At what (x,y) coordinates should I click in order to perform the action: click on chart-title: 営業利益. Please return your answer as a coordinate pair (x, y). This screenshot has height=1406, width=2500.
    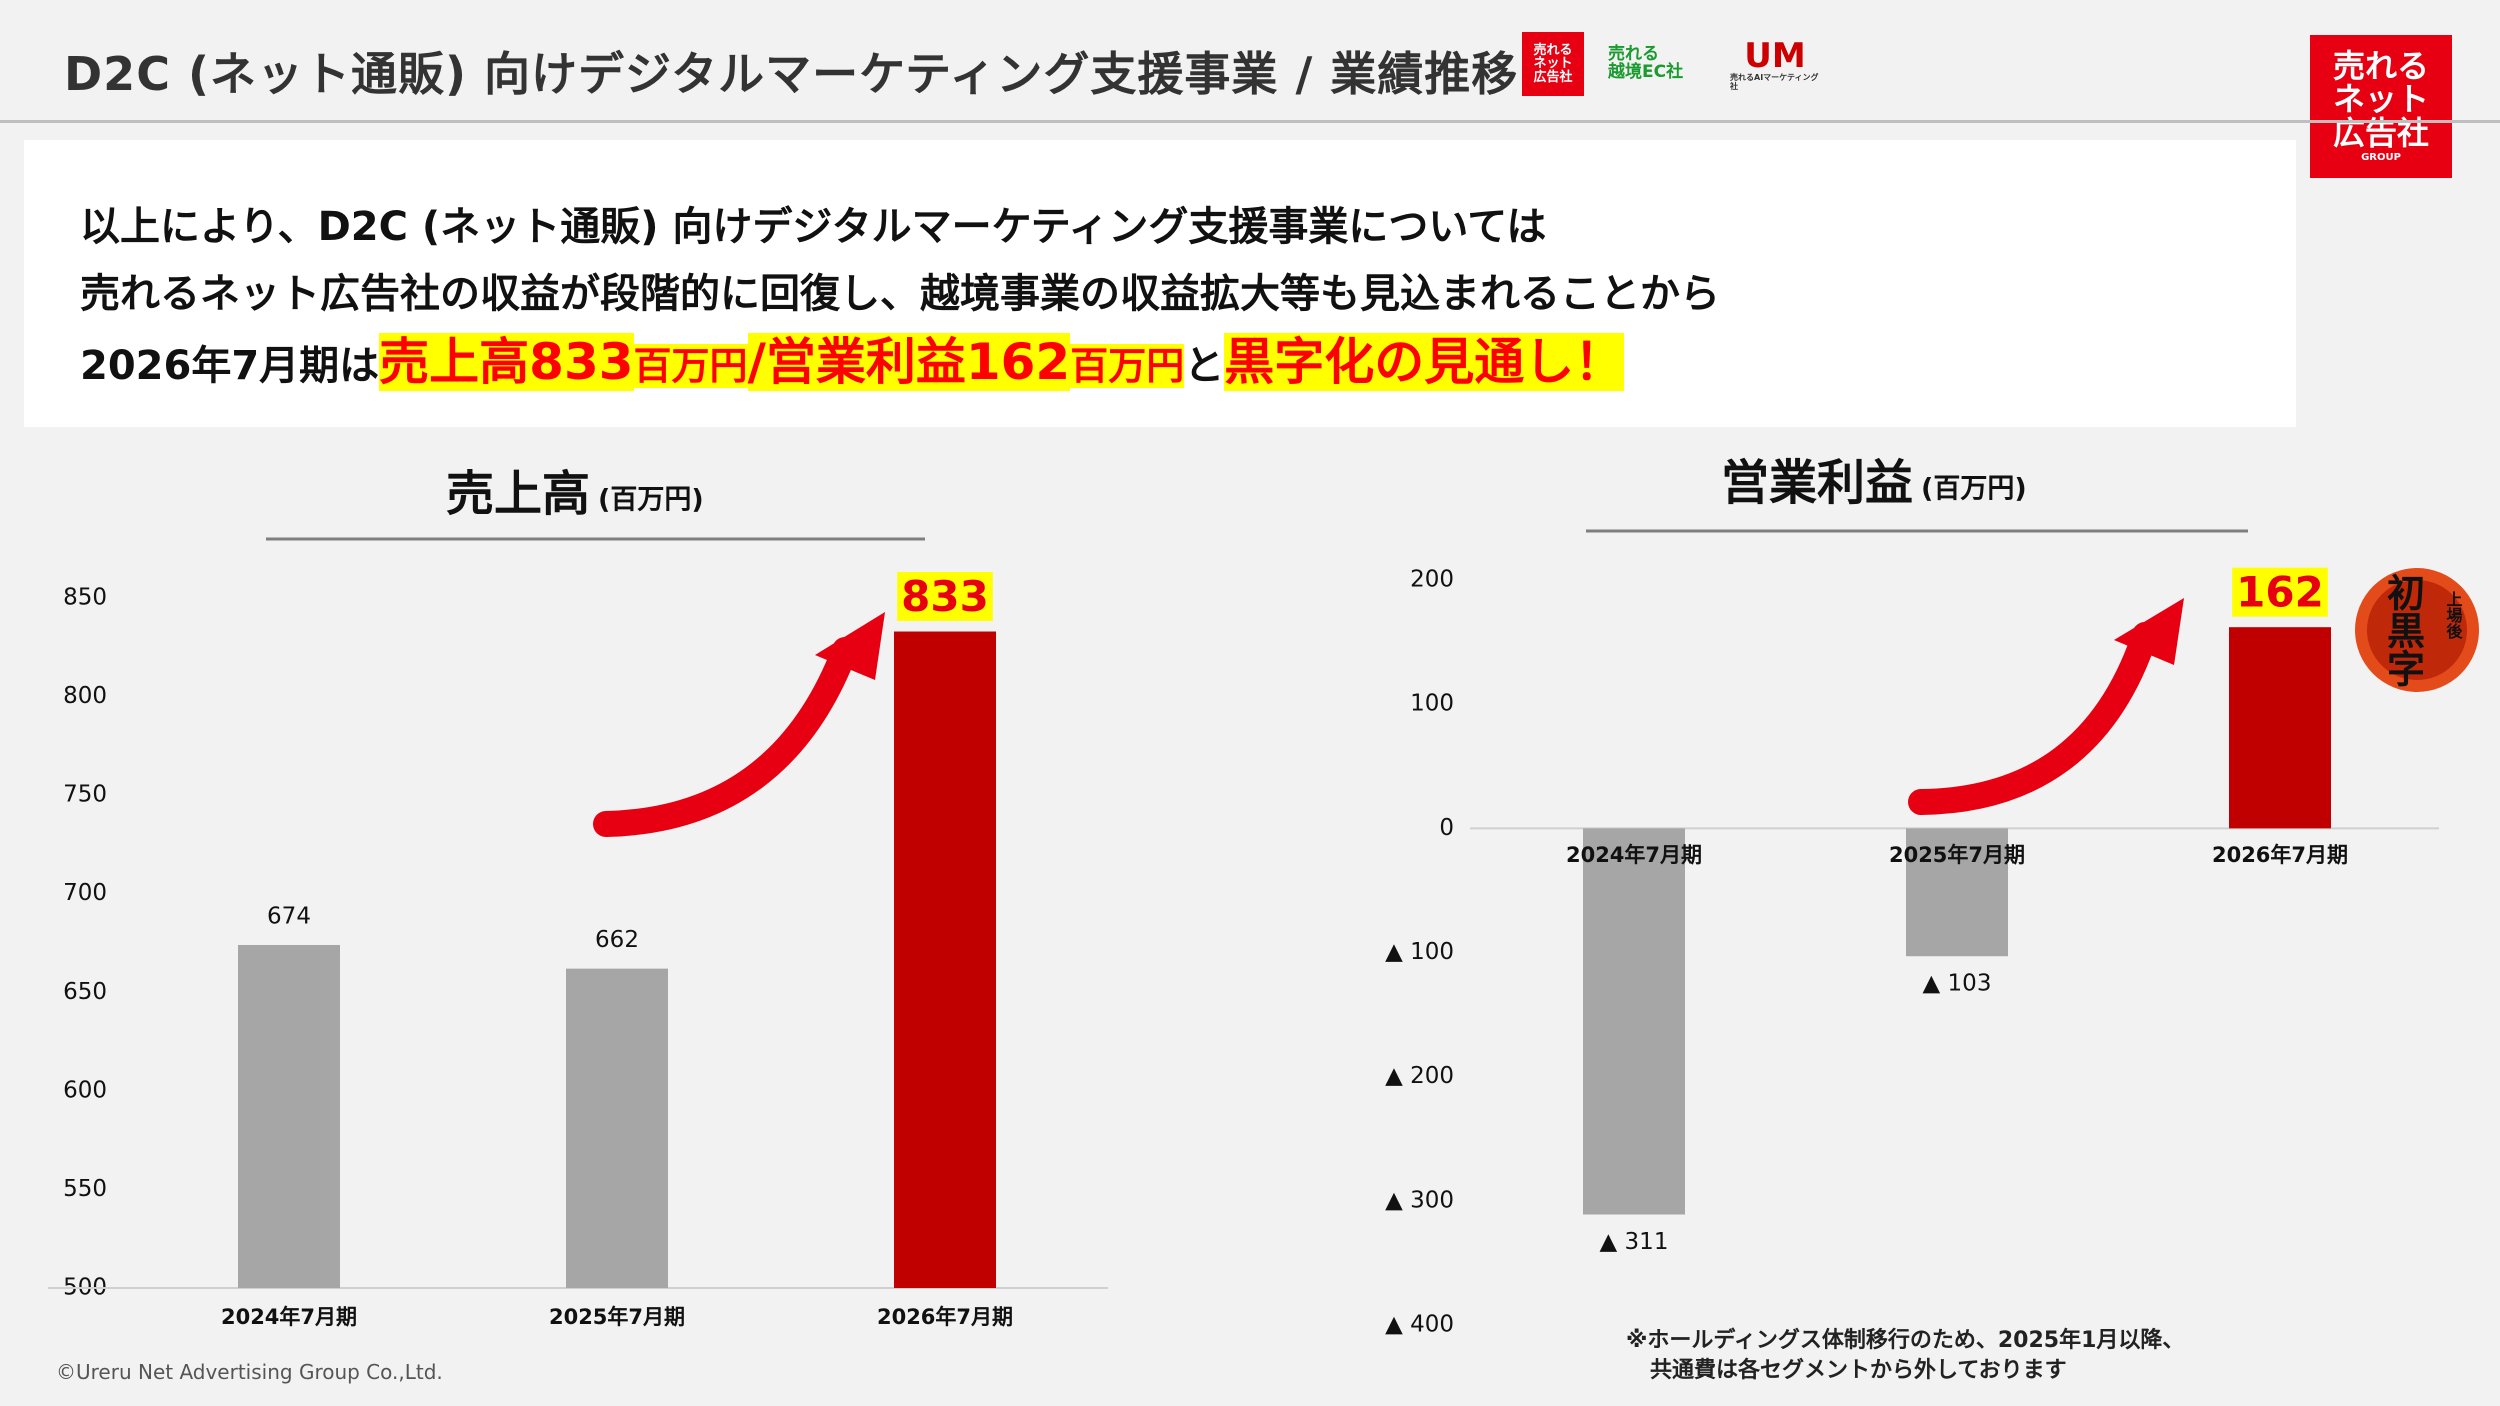
    Looking at the image, I should click on (1817, 483).